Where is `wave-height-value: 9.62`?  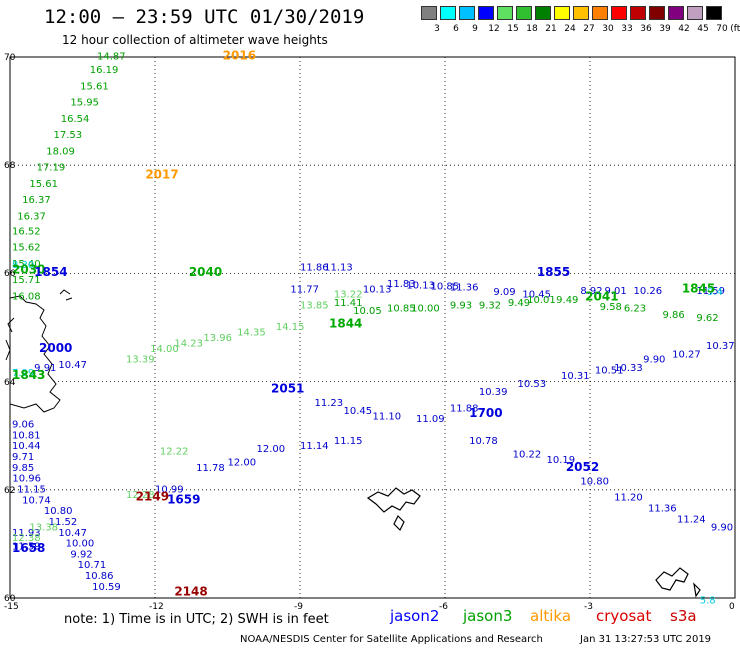
wave-height-value: 9.62 is located at coordinates (707, 318).